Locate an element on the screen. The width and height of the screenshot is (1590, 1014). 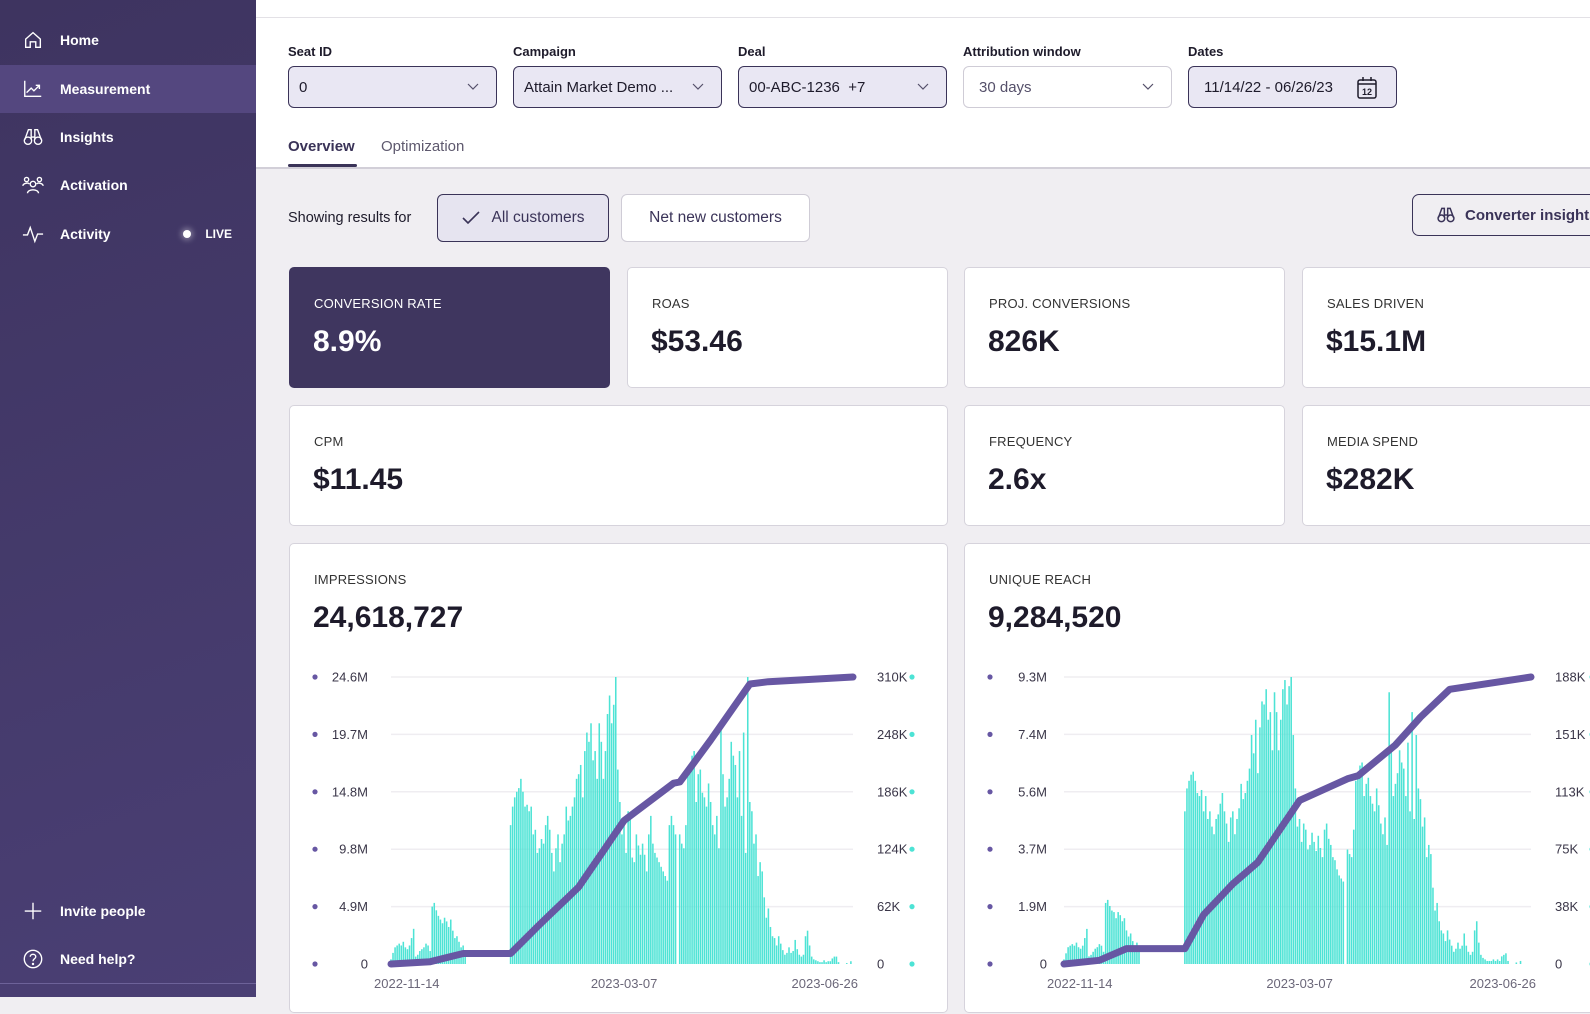
metric-card-frequency: FREQUENCY 2.6x is located at coordinates (1124, 465).